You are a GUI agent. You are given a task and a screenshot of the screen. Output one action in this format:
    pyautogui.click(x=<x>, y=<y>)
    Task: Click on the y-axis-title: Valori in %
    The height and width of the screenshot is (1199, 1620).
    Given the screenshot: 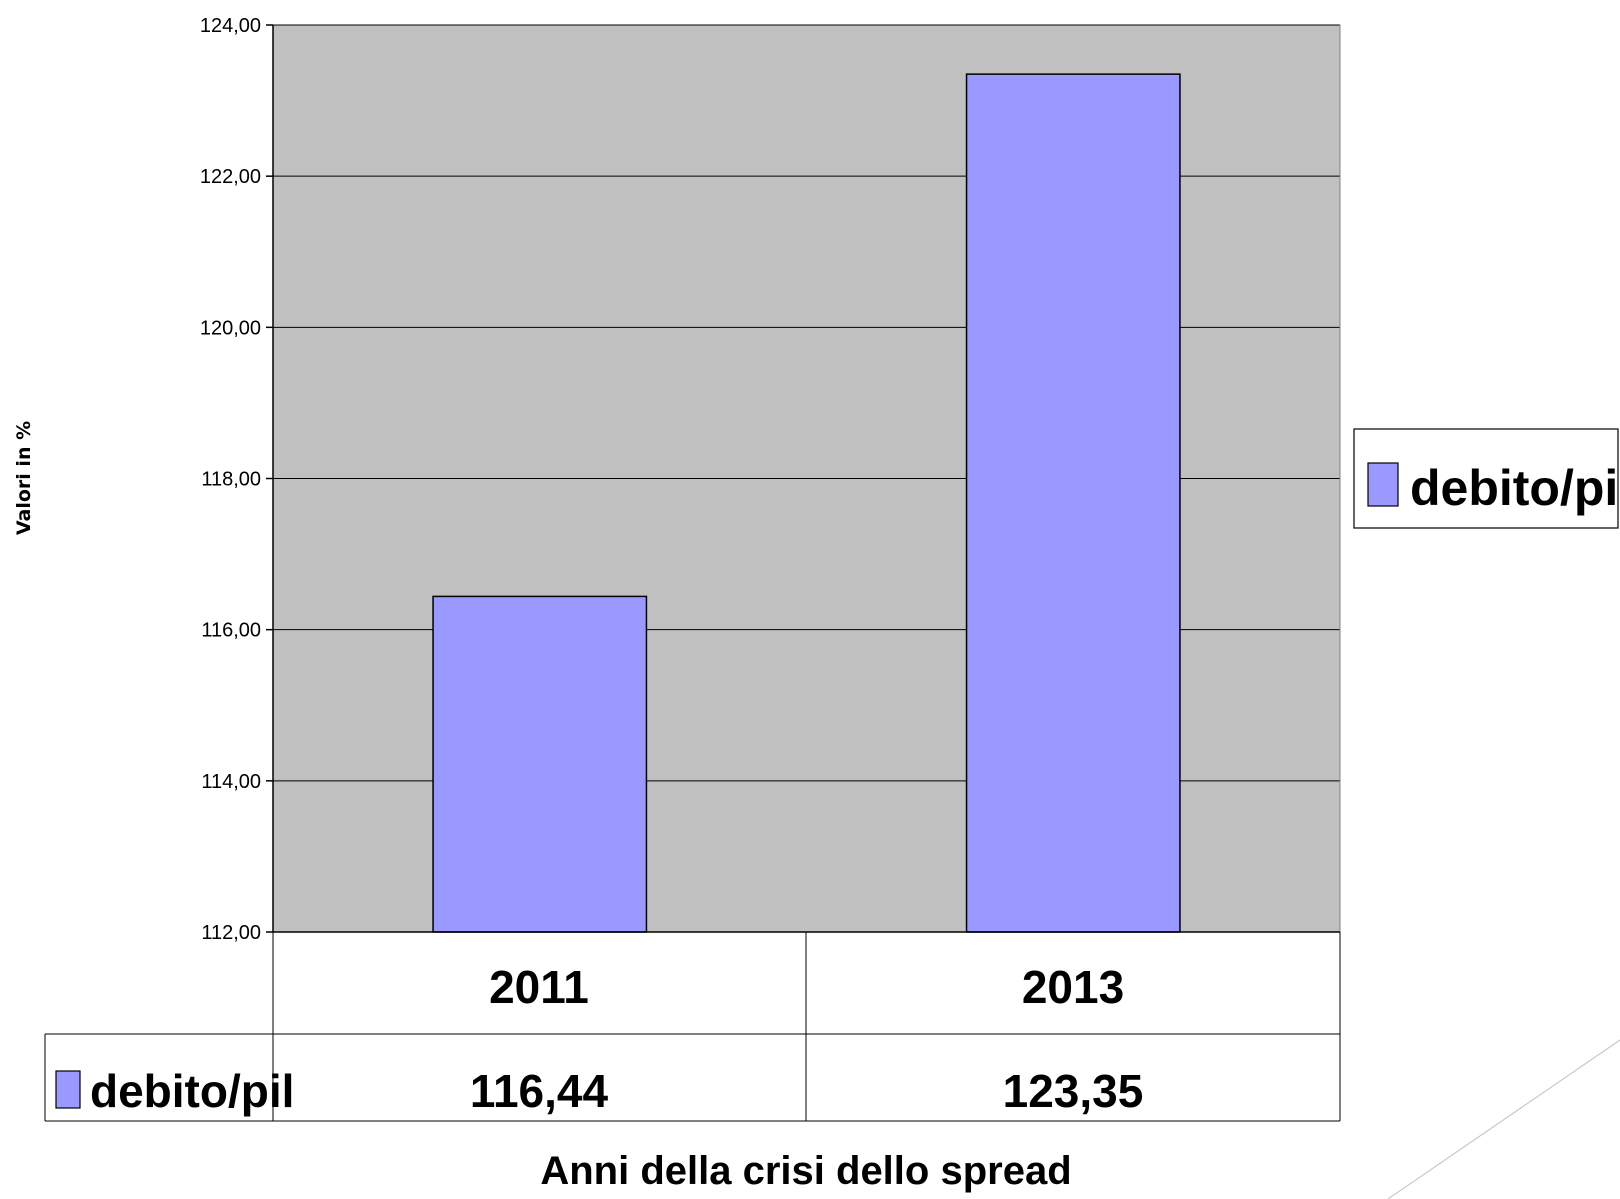 What is the action you would take?
    pyautogui.click(x=24, y=478)
    